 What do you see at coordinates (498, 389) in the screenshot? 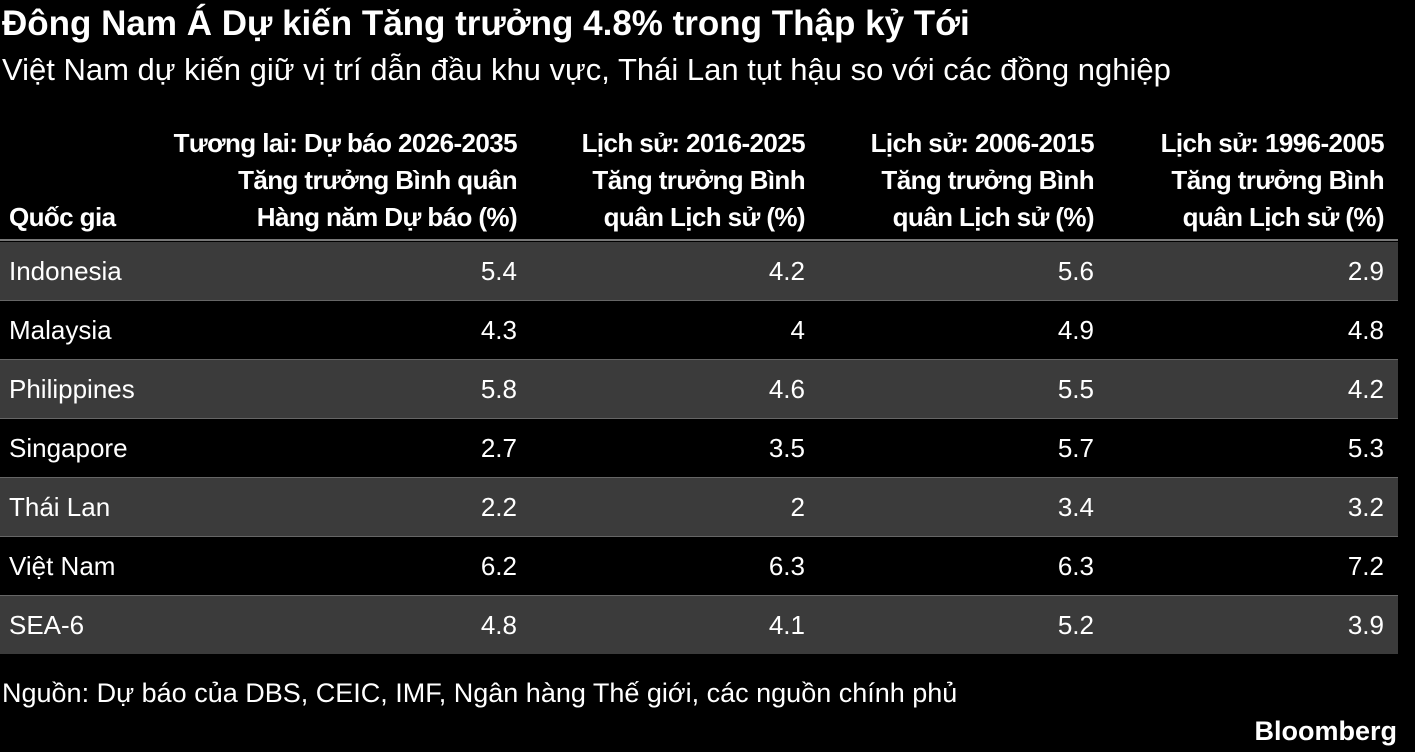
I see `cell-value: 5.8` at bounding box center [498, 389].